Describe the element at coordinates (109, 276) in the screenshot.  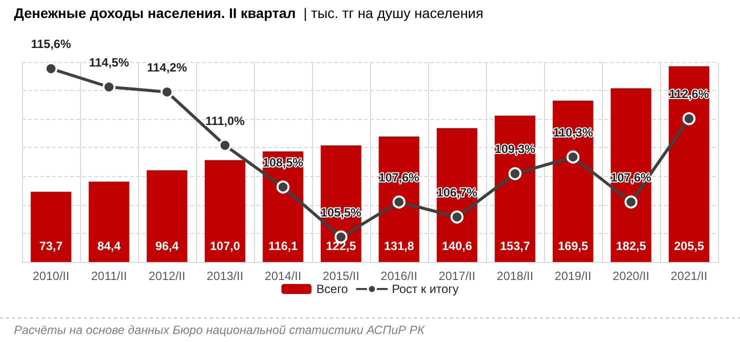
I see `x-tick-label: 2011/II` at that location.